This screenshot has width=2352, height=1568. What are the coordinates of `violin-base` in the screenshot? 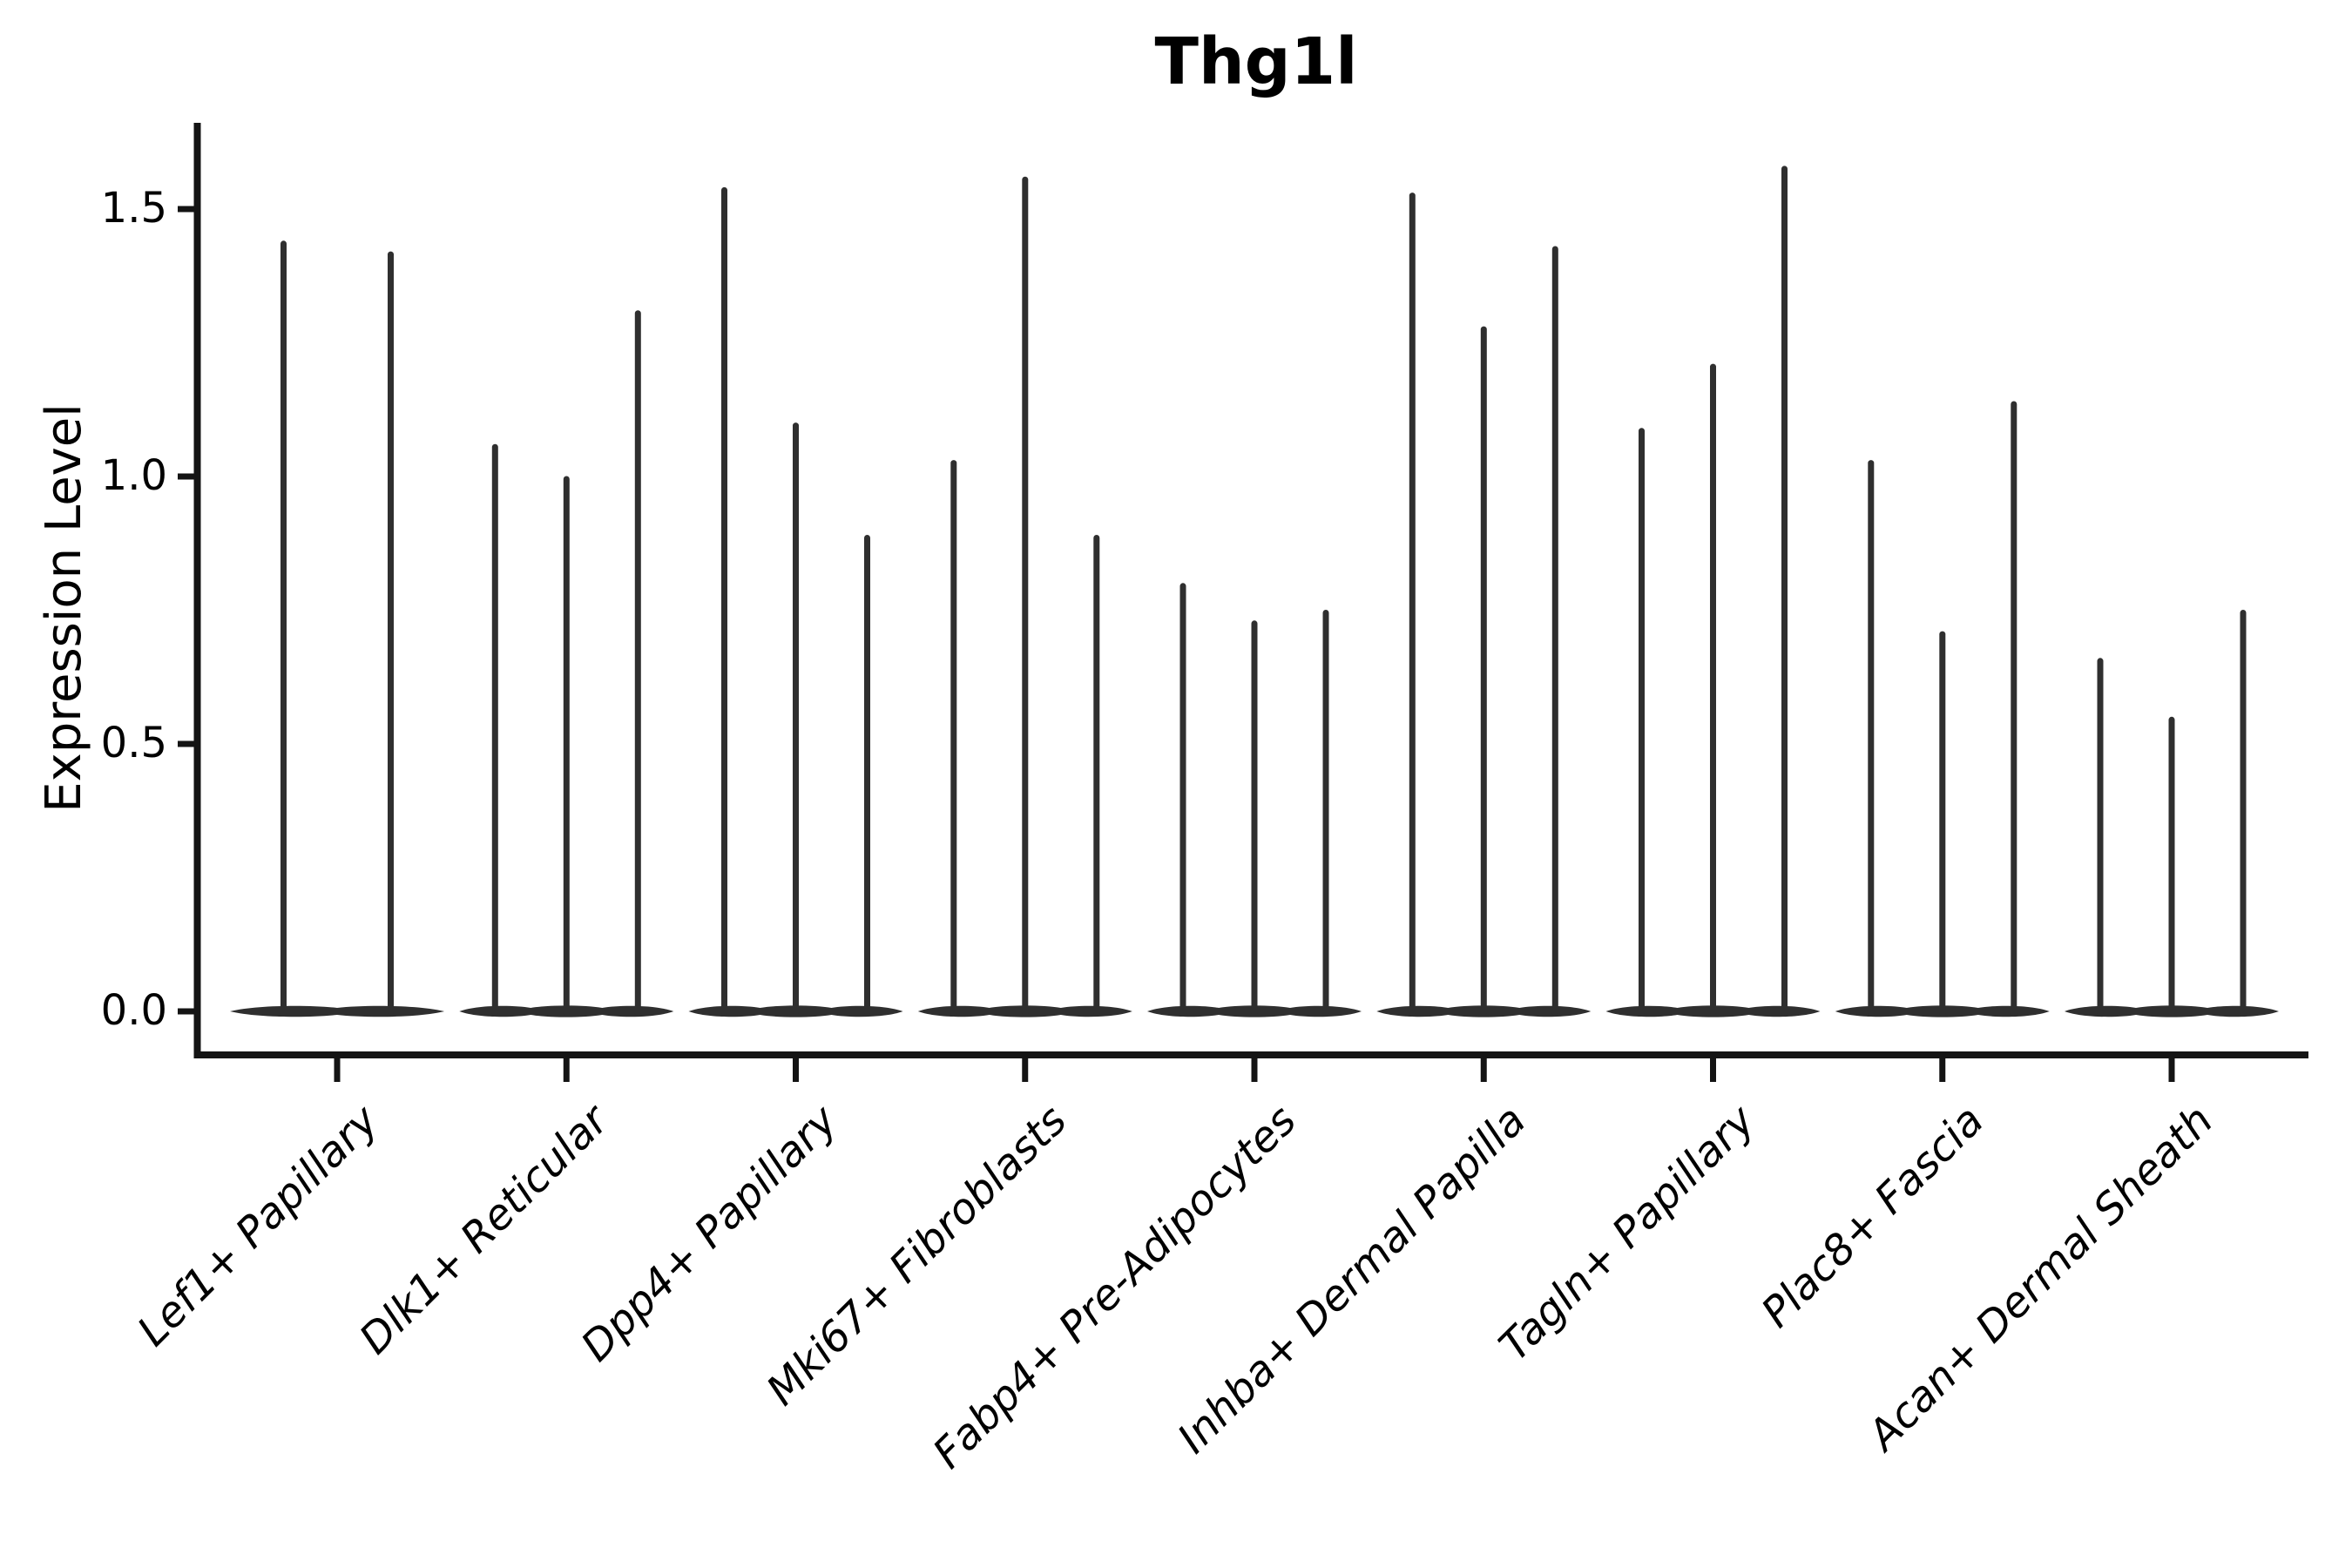 It's located at (337, 1011).